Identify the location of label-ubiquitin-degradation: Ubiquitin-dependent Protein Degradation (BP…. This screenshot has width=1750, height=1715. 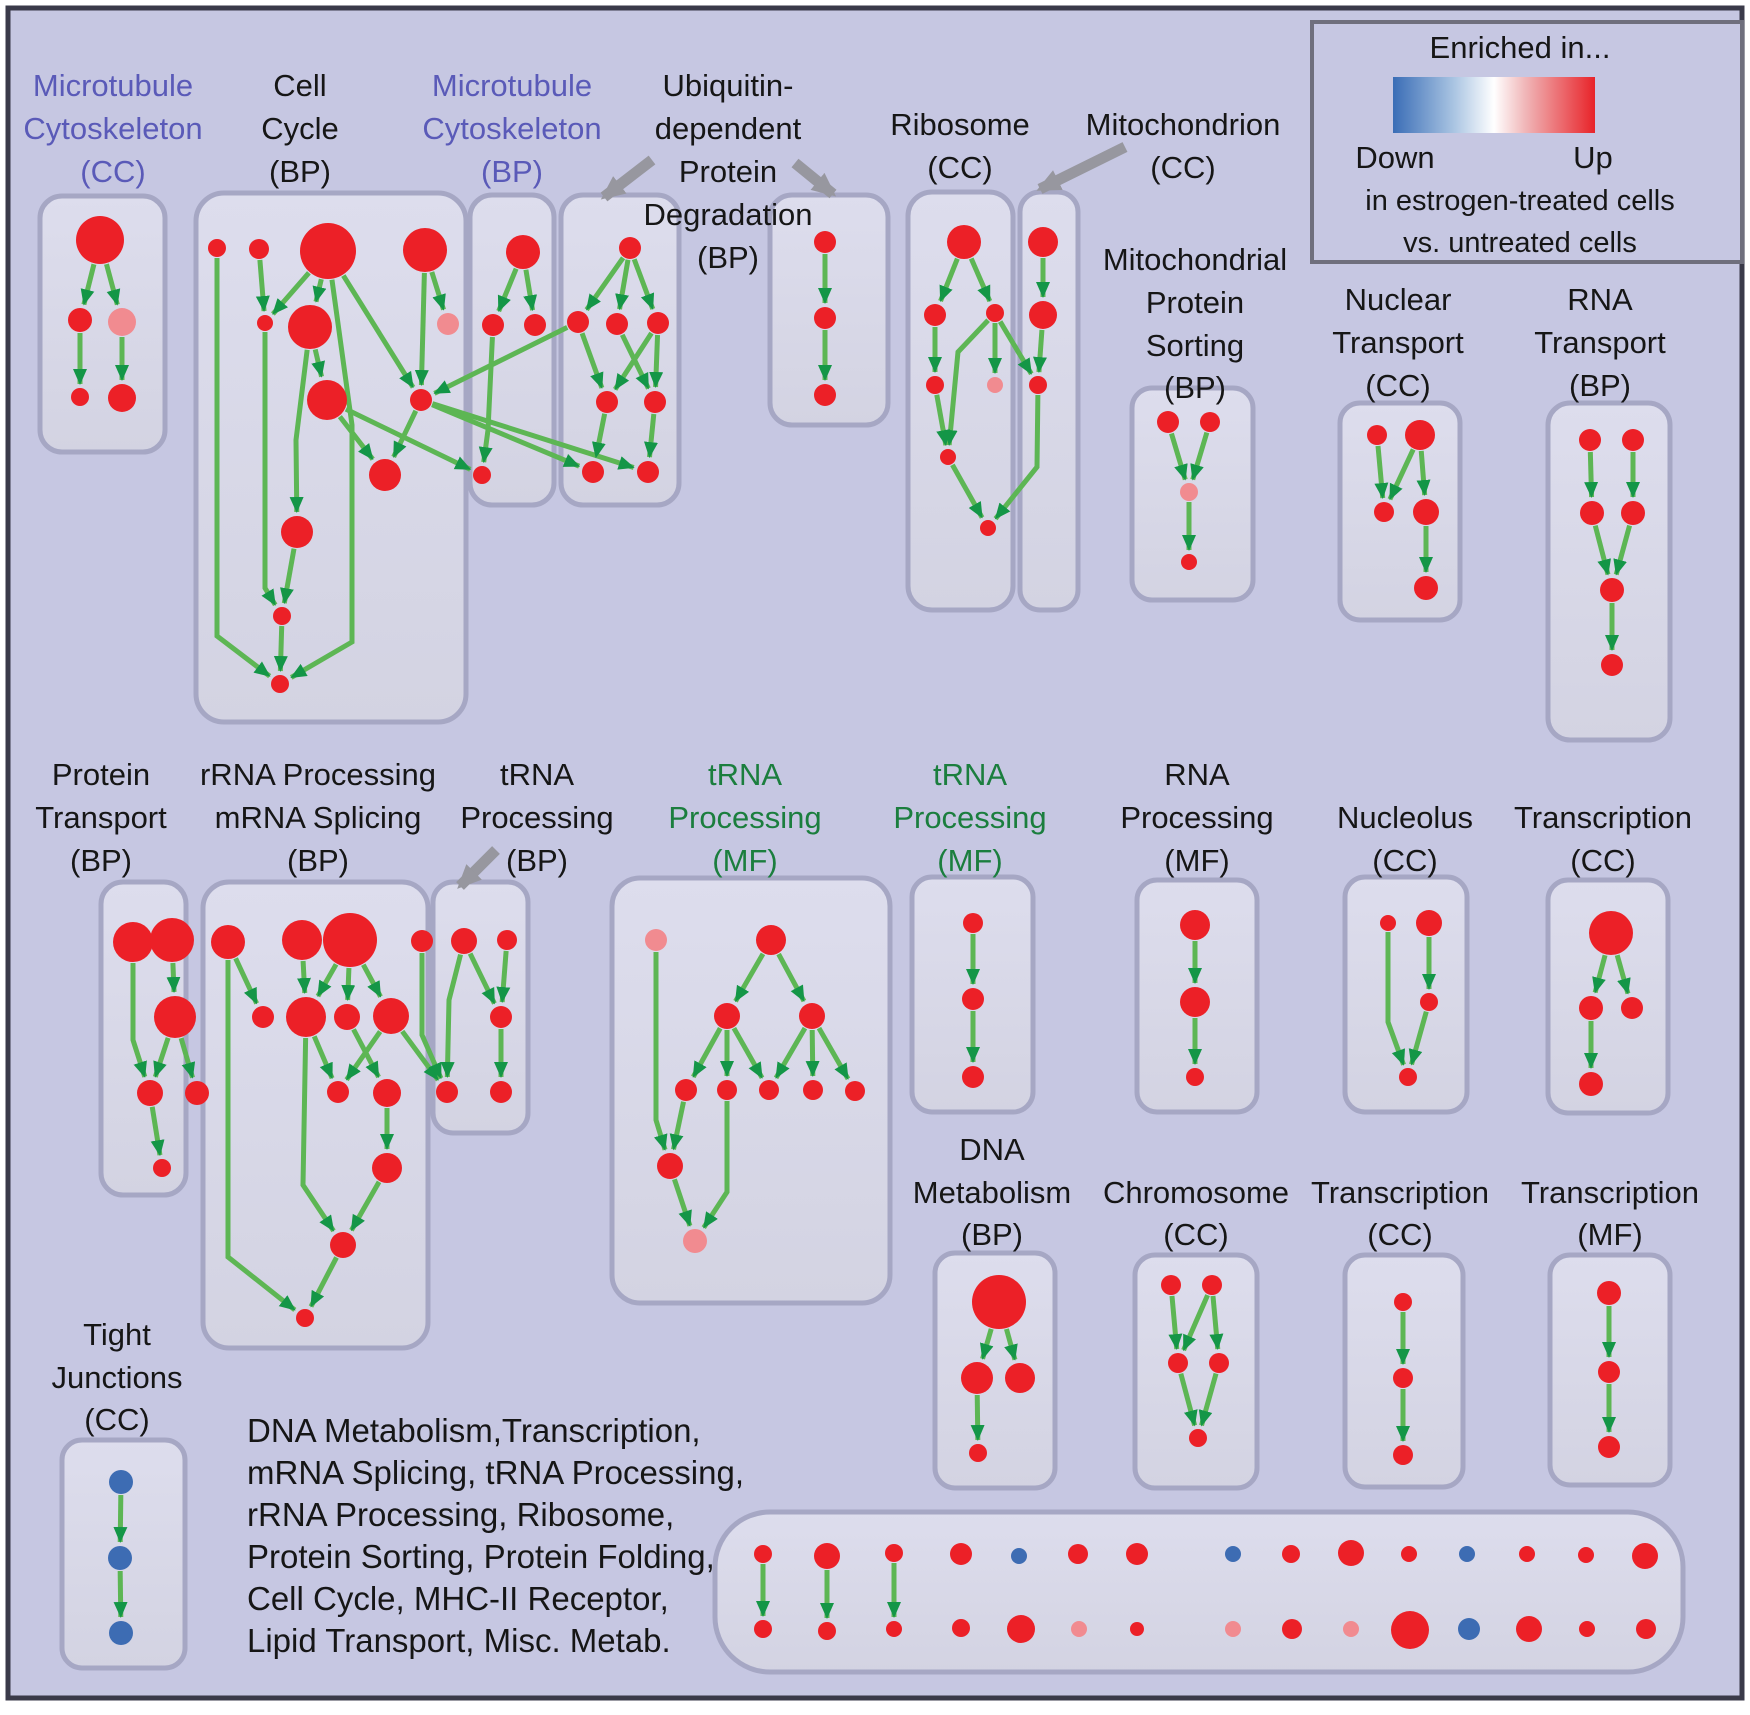
(728, 171).